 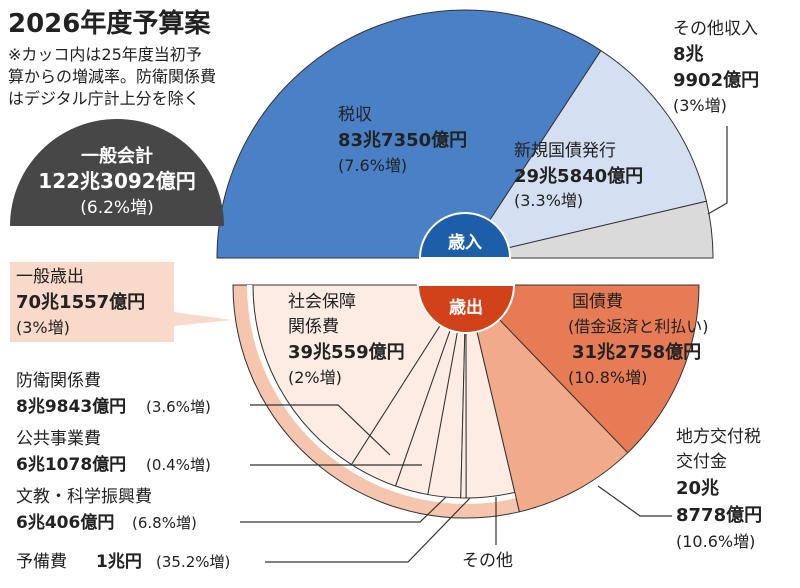 I want to click on general-expenditure-label: 一般歳出, so click(x=50, y=277).